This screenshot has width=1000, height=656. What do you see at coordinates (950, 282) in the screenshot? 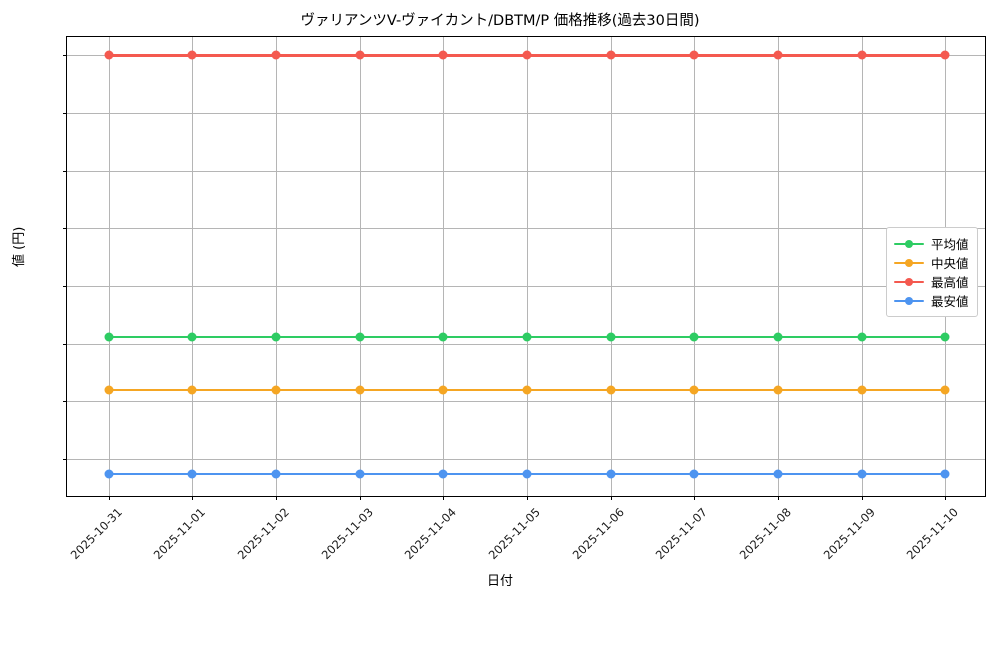
I see `legend-label: 最高値` at bounding box center [950, 282].